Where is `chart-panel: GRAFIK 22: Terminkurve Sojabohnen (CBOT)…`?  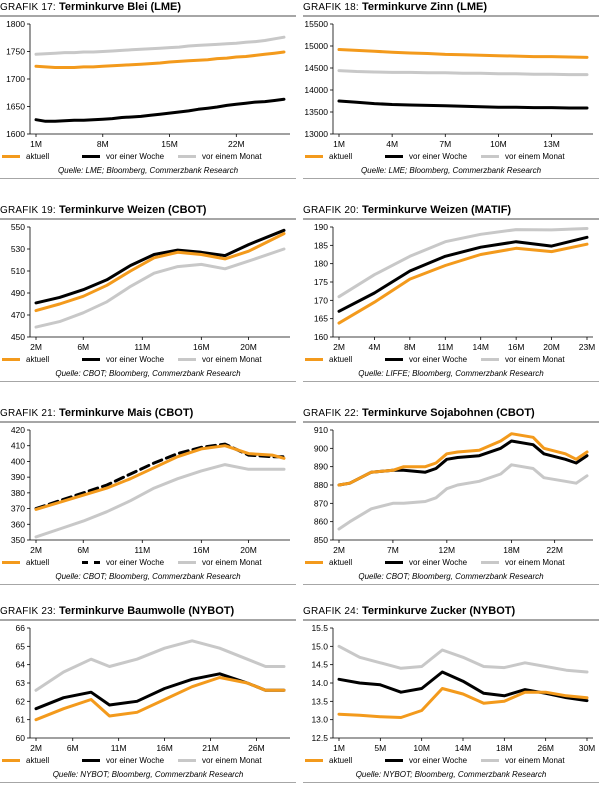
chart-panel: GRAFIK 22: Terminkurve Sojabohnen (CBOT)… is located at coordinates (451, 506).